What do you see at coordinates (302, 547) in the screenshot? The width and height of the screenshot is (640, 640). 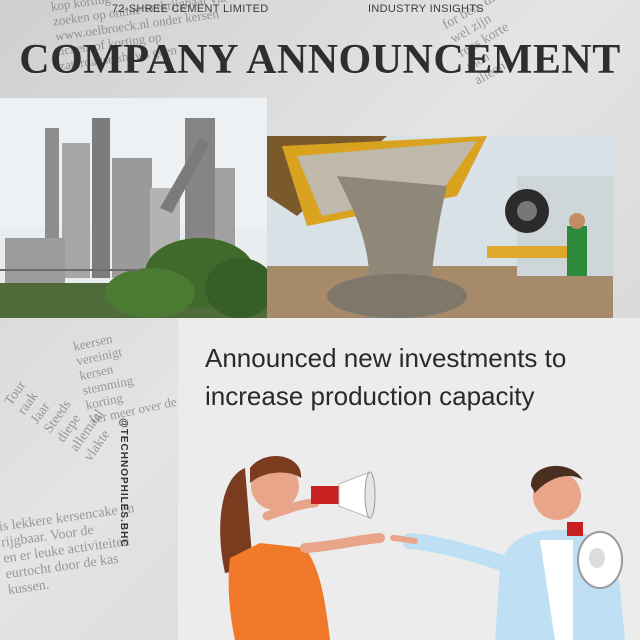 I see `woman-figure` at bounding box center [302, 547].